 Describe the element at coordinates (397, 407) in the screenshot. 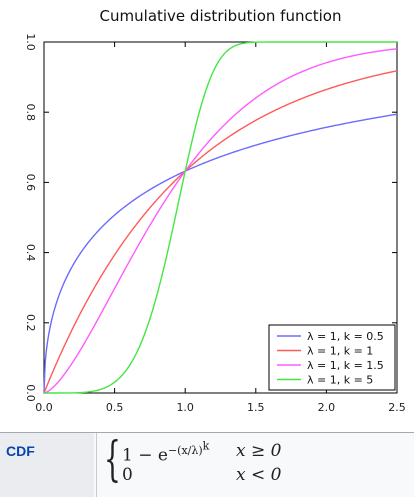

I see `x-tick-label: 2.5` at that location.